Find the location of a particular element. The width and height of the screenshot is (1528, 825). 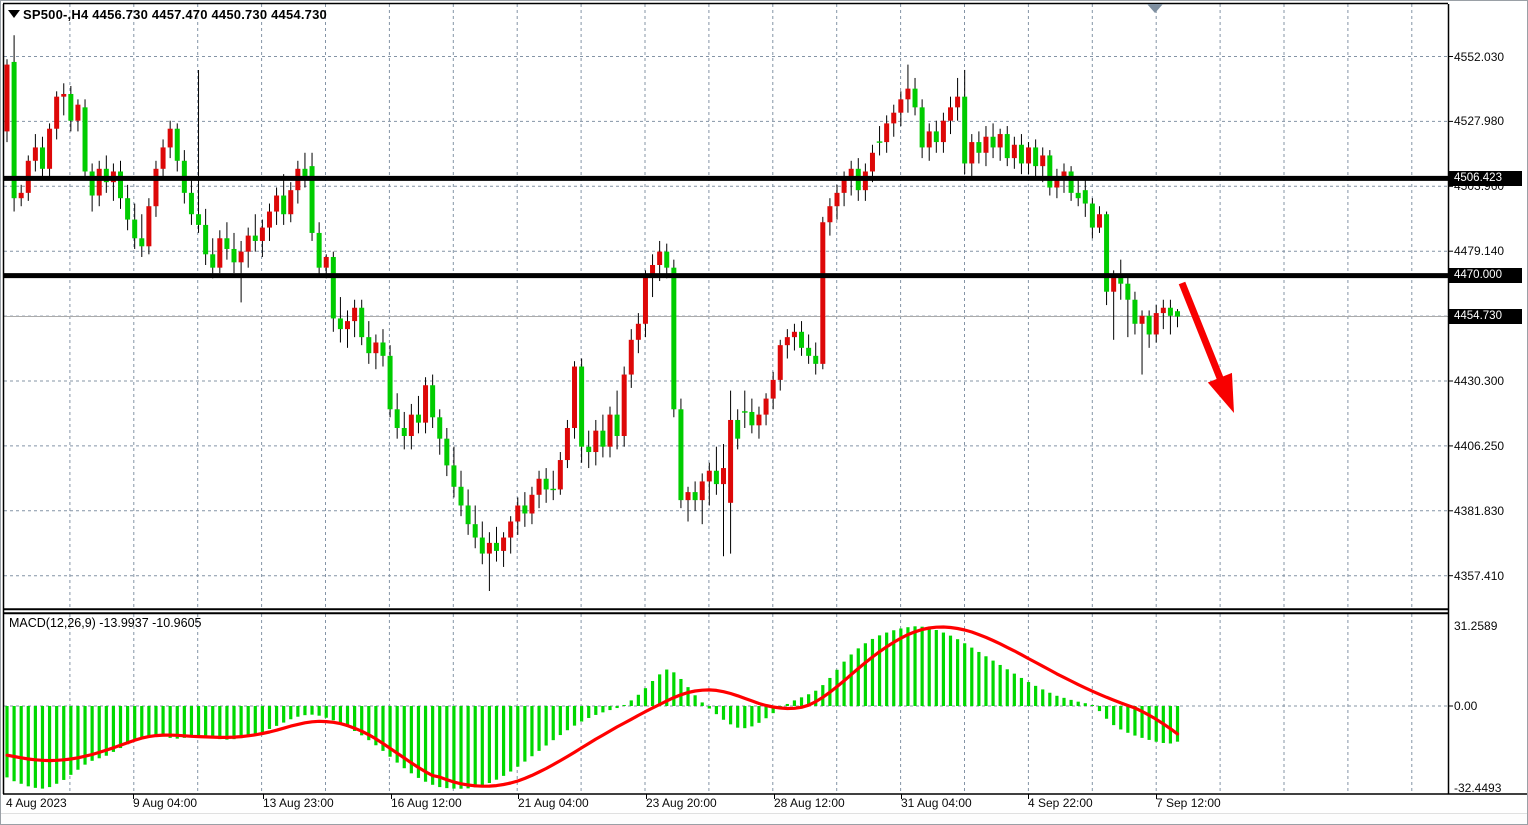

down-arrow-shaft is located at coordinates (1202, 334).